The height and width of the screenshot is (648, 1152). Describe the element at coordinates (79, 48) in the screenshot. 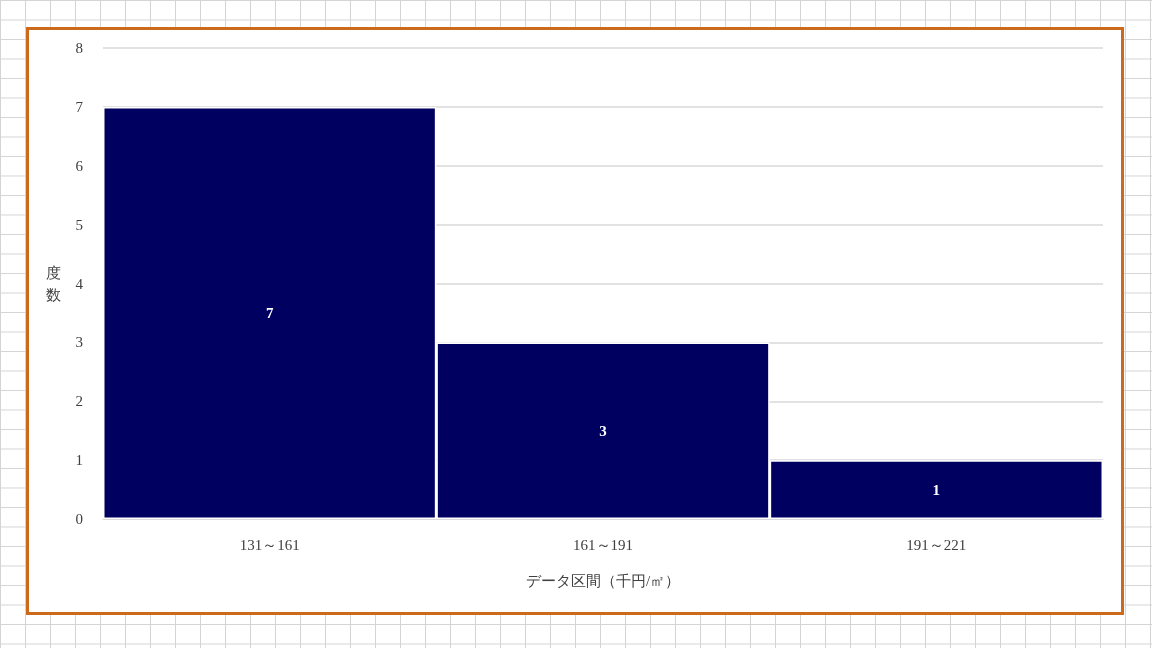

I see `y-tick-label: 8` at that location.